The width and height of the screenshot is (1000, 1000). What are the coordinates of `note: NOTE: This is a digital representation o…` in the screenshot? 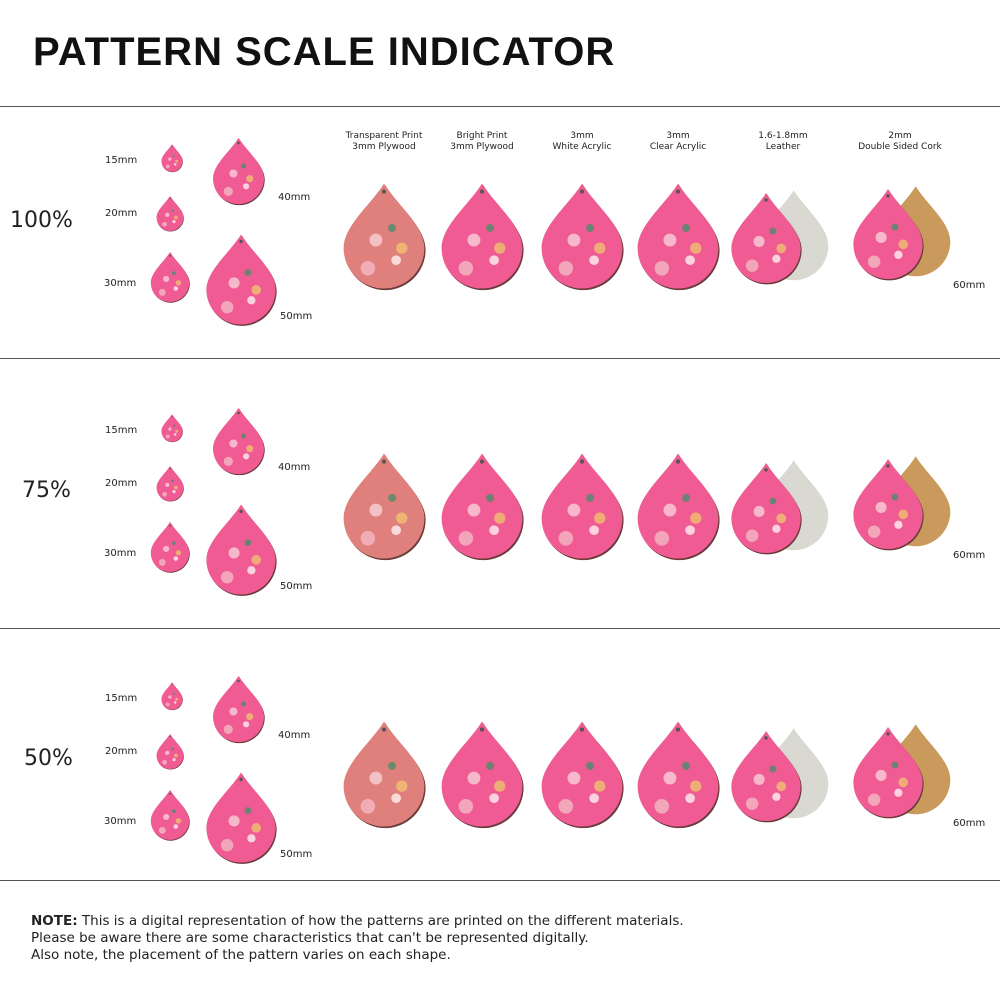 It's located at (357, 938).